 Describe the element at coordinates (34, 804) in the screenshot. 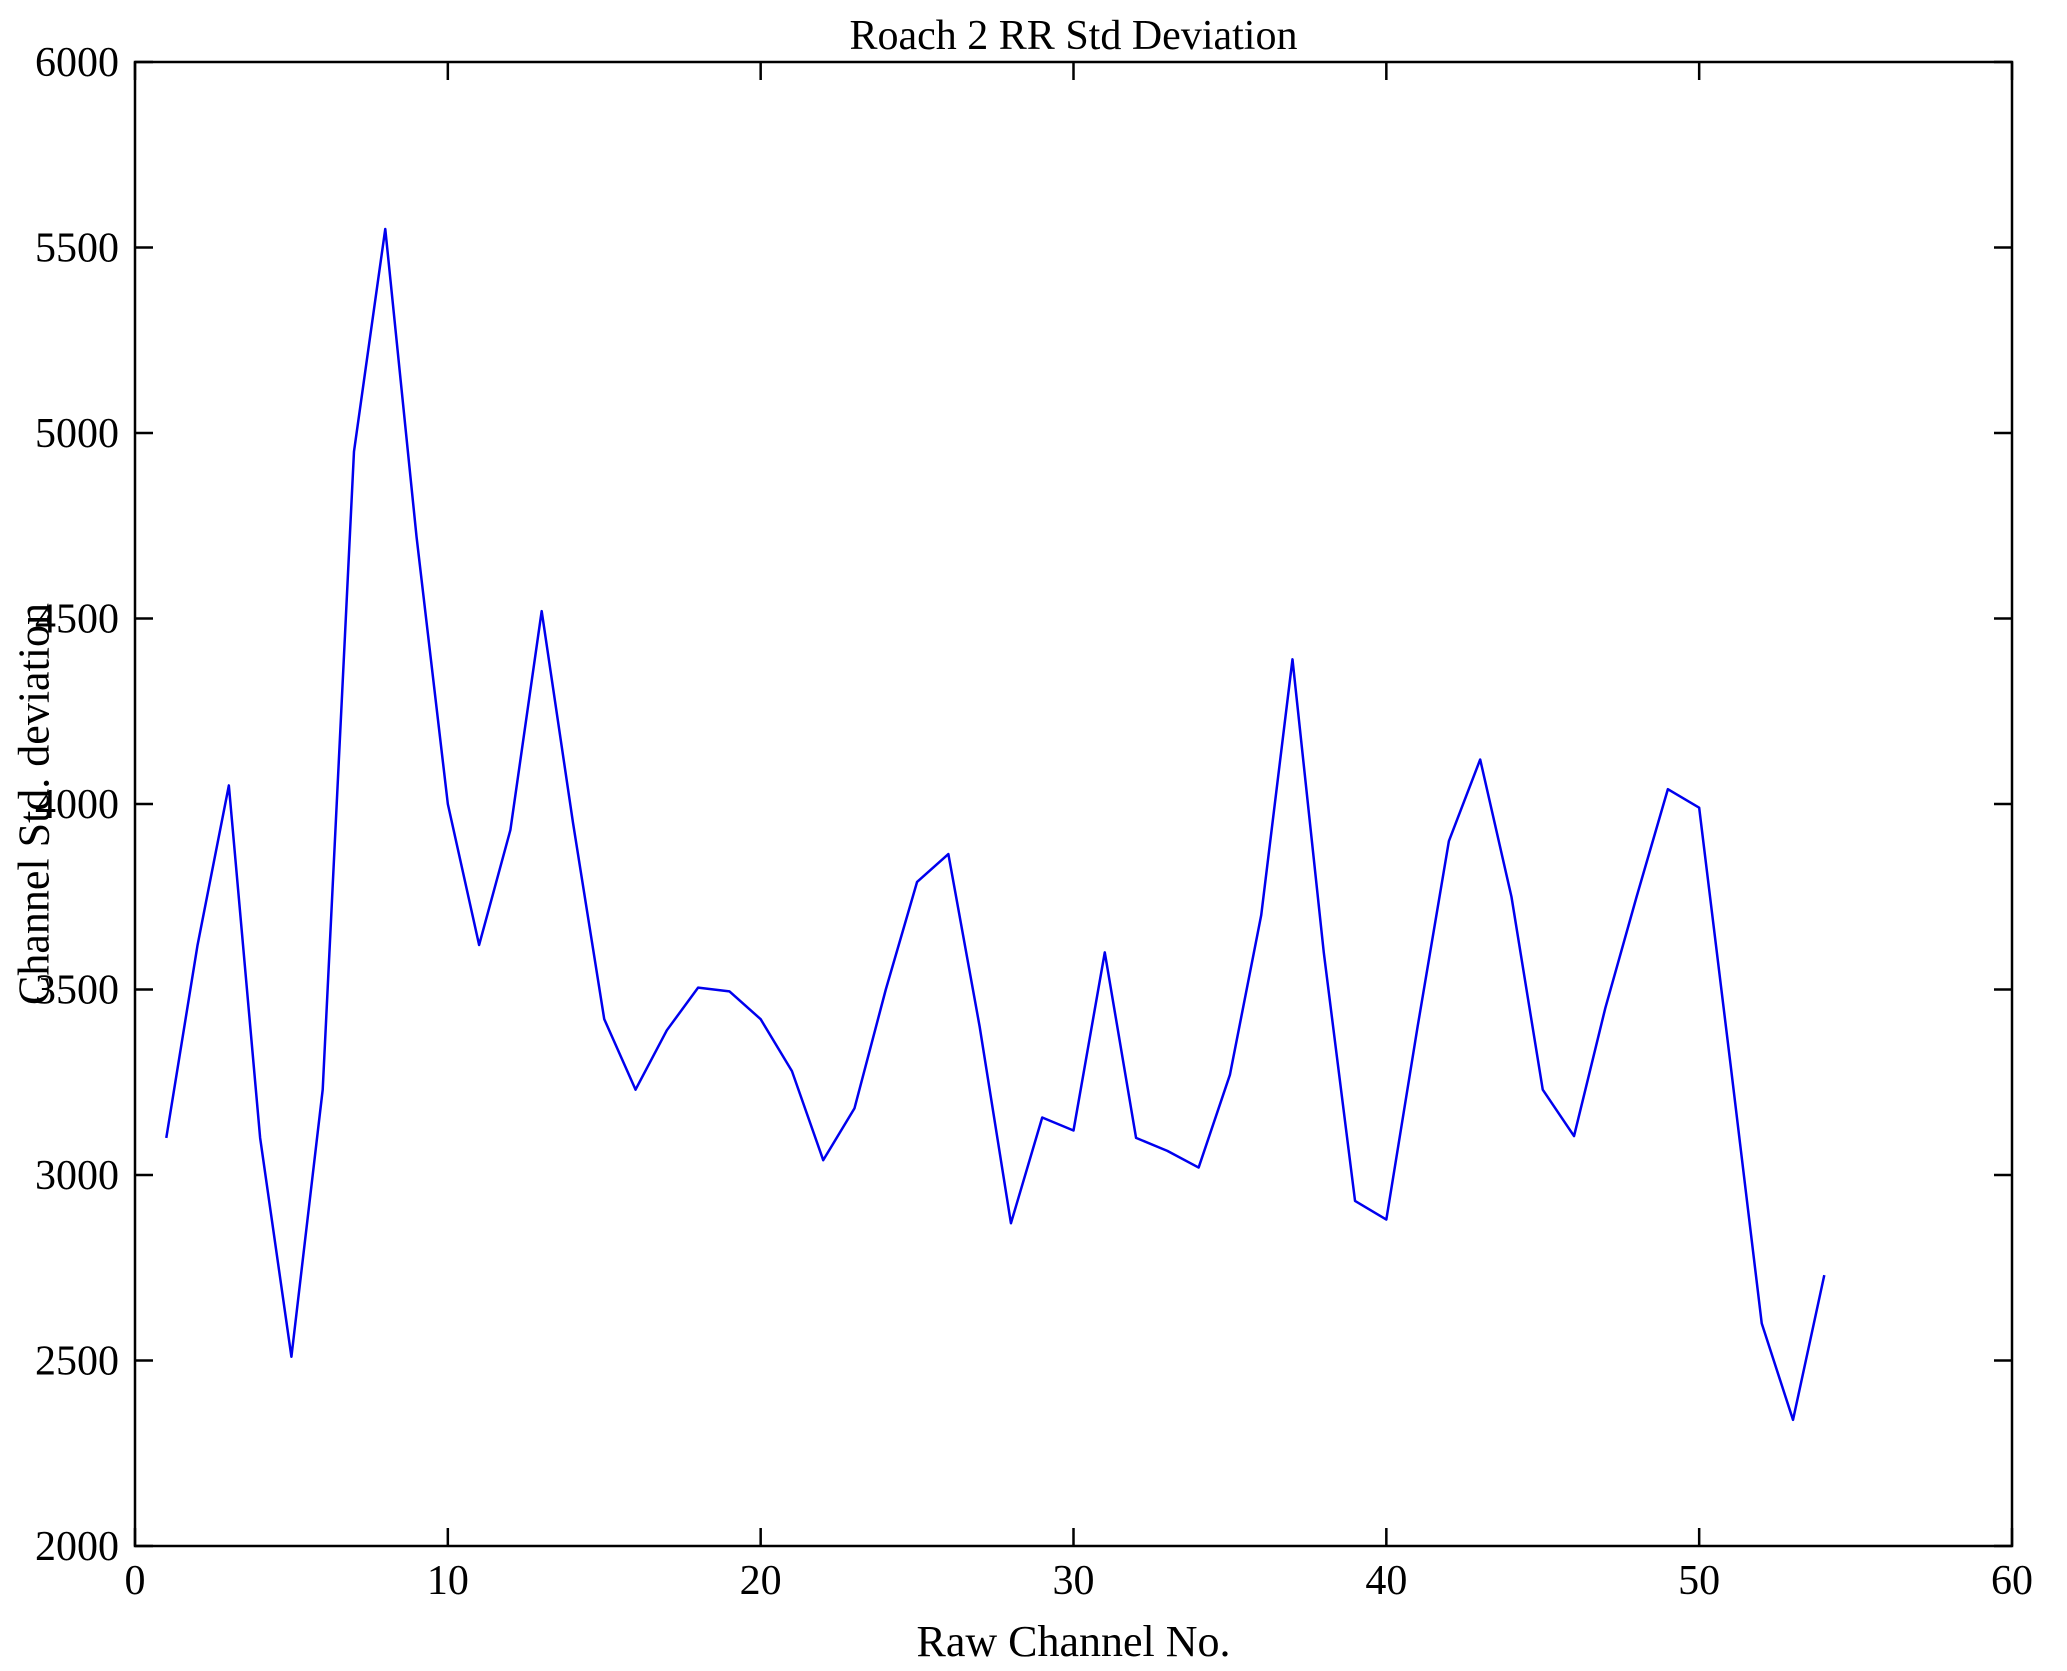

I see `y-axis-label: Channel Std. deviation` at that location.